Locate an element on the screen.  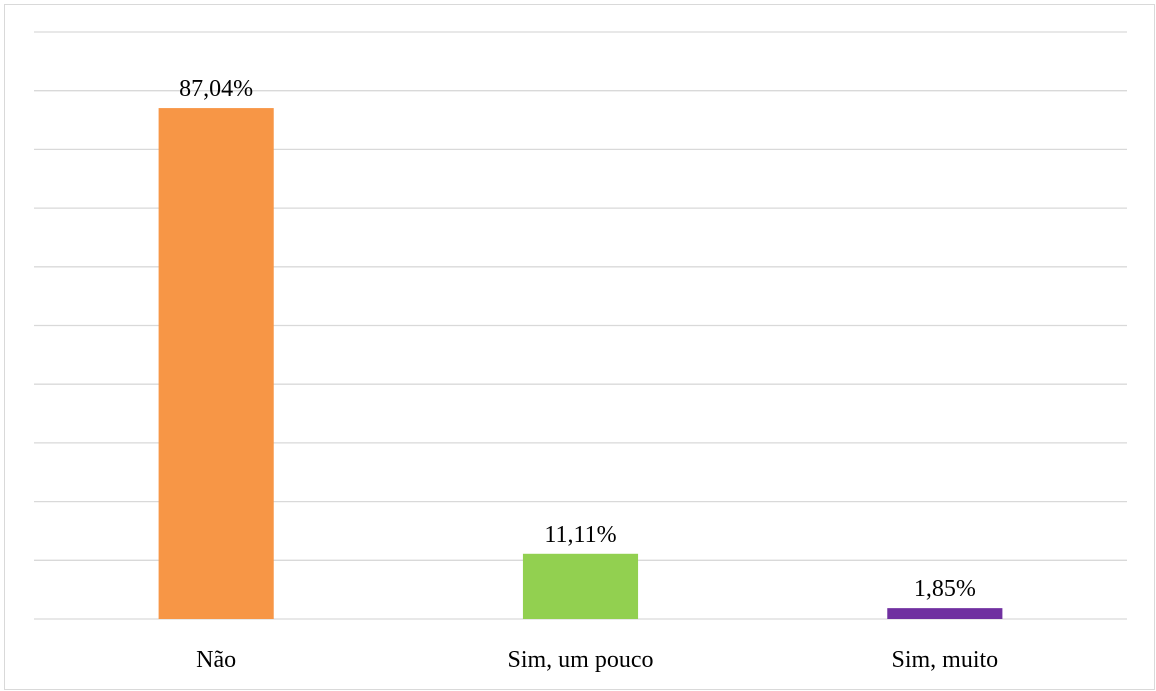
data-label: 87,04% is located at coordinates (216, 89).